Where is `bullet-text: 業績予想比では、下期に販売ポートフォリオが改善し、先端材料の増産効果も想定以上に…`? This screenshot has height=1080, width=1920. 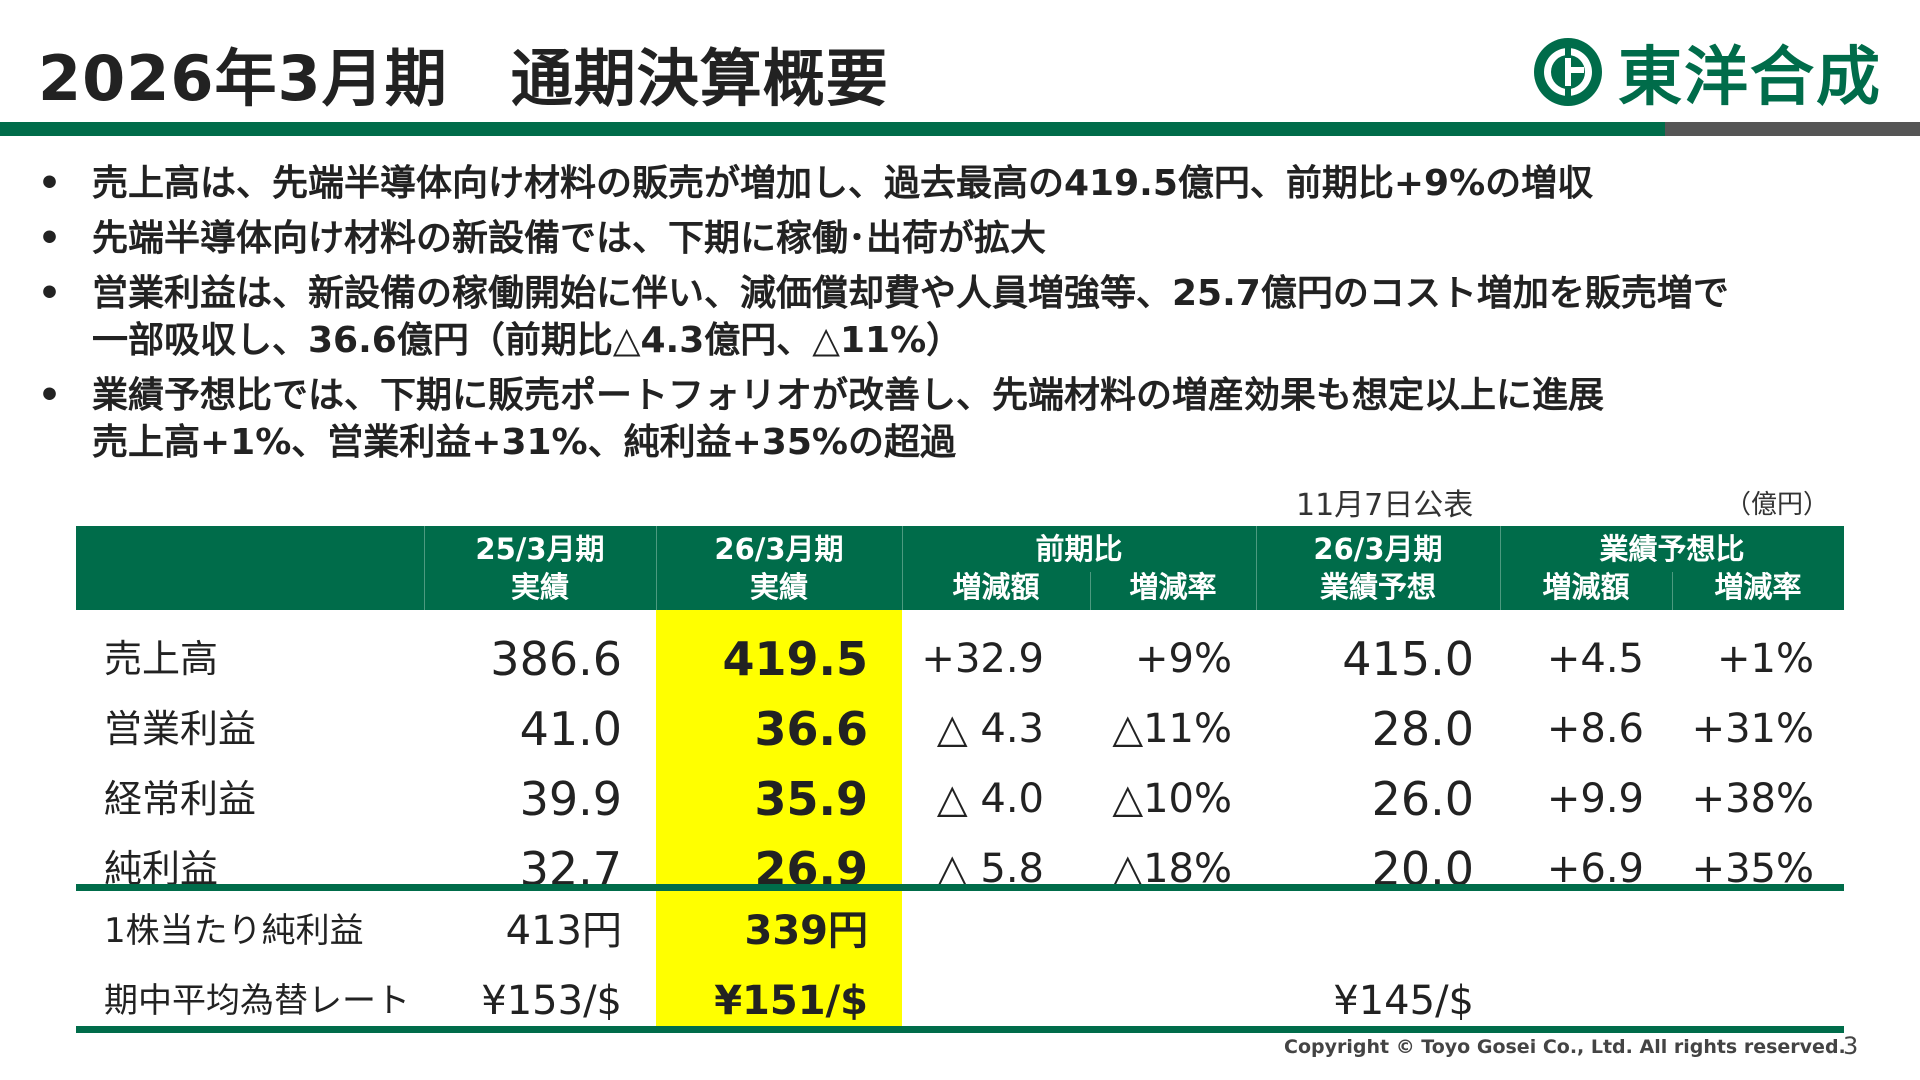
bullet-text: 業績予想比では、下期に販売ポートフォリオが改善し、先端材料の増産効果も想定以上に… is located at coordinates (848, 395).